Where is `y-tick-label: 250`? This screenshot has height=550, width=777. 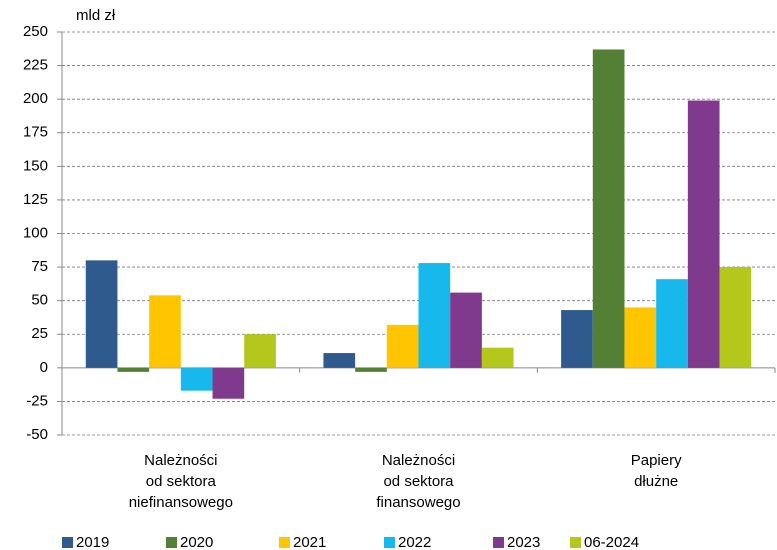 y-tick-label: 250 is located at coordinates (35, 31).